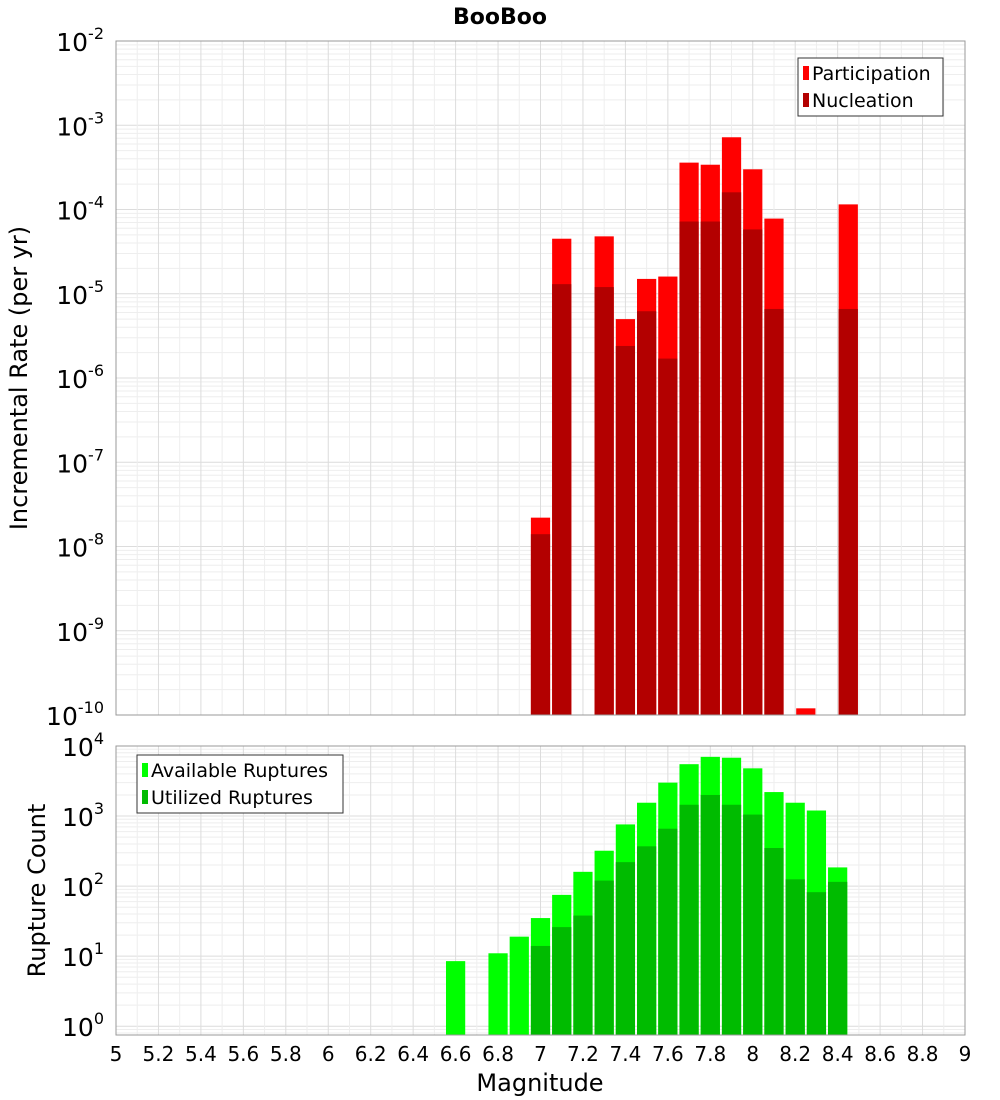 This screenshot has width=1000, height=1100. Describe the element at coordinates (498, 1054) in the screenshot. I see `x-tick-label: 6.8` at that location.